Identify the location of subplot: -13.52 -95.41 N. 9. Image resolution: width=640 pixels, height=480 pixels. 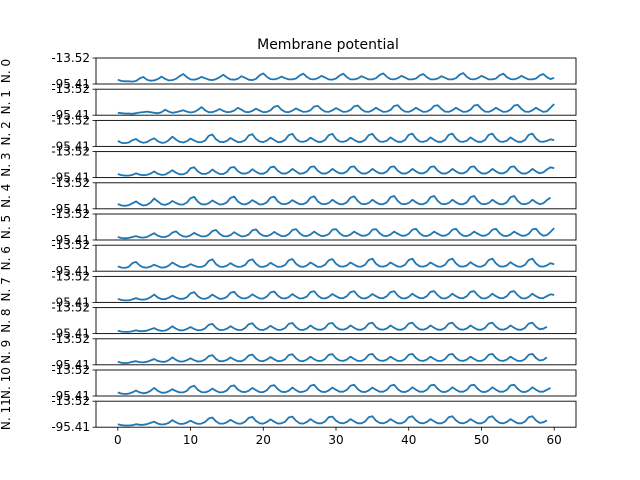
(288, 352).